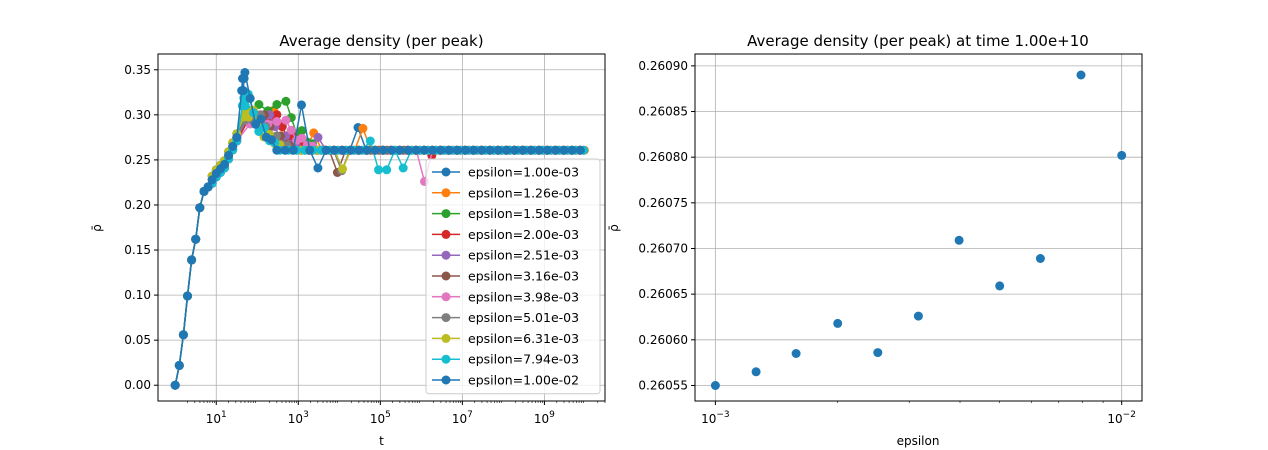 The width and height of the screenshot is (1268, 450). What do you see at coordinates (523, 255) in the screenshot?
I see `legend-label: epsilon=2.51e-03` at bounding box center [523, 255].